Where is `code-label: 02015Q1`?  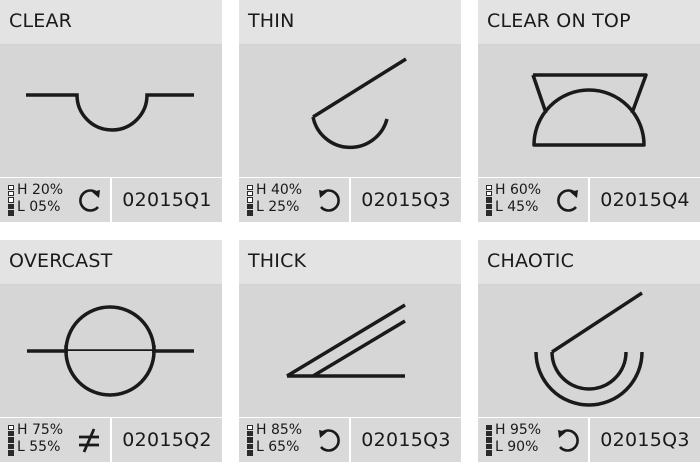
code-label: 02015Q1 is located at coordinates (167, 200).